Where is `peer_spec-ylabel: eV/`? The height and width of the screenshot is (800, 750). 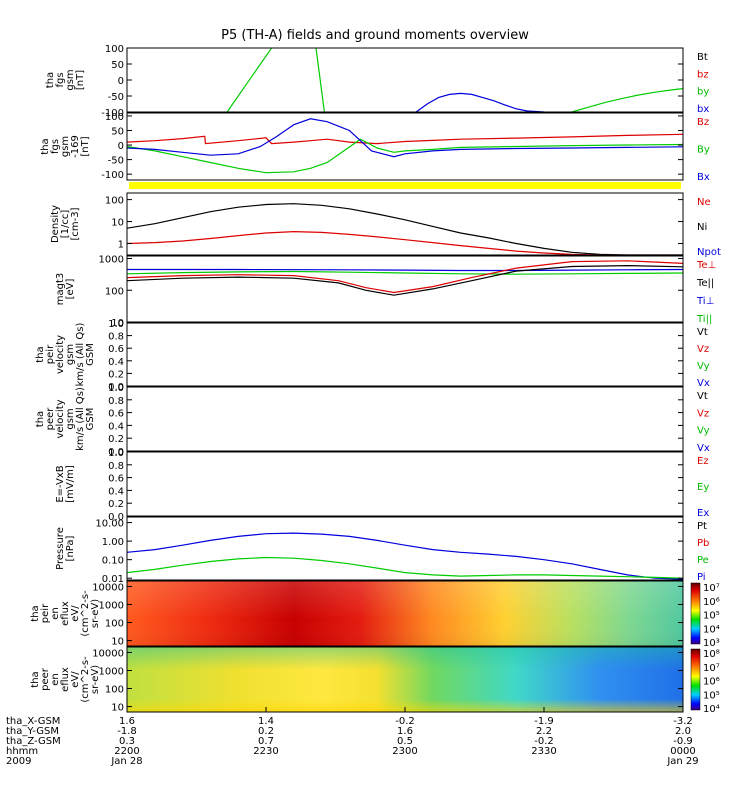 peer_spec-ylabel: eV/ is located at coordinates (75, 679).